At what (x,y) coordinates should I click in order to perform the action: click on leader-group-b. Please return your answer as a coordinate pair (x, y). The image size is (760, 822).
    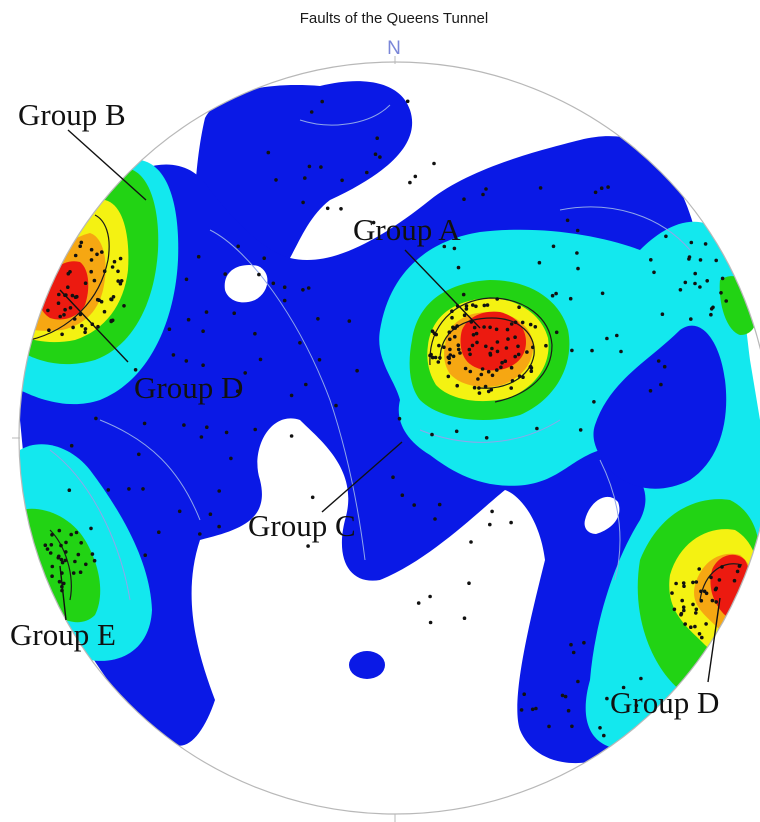
    Looking at the image, I should click on (107, 165).